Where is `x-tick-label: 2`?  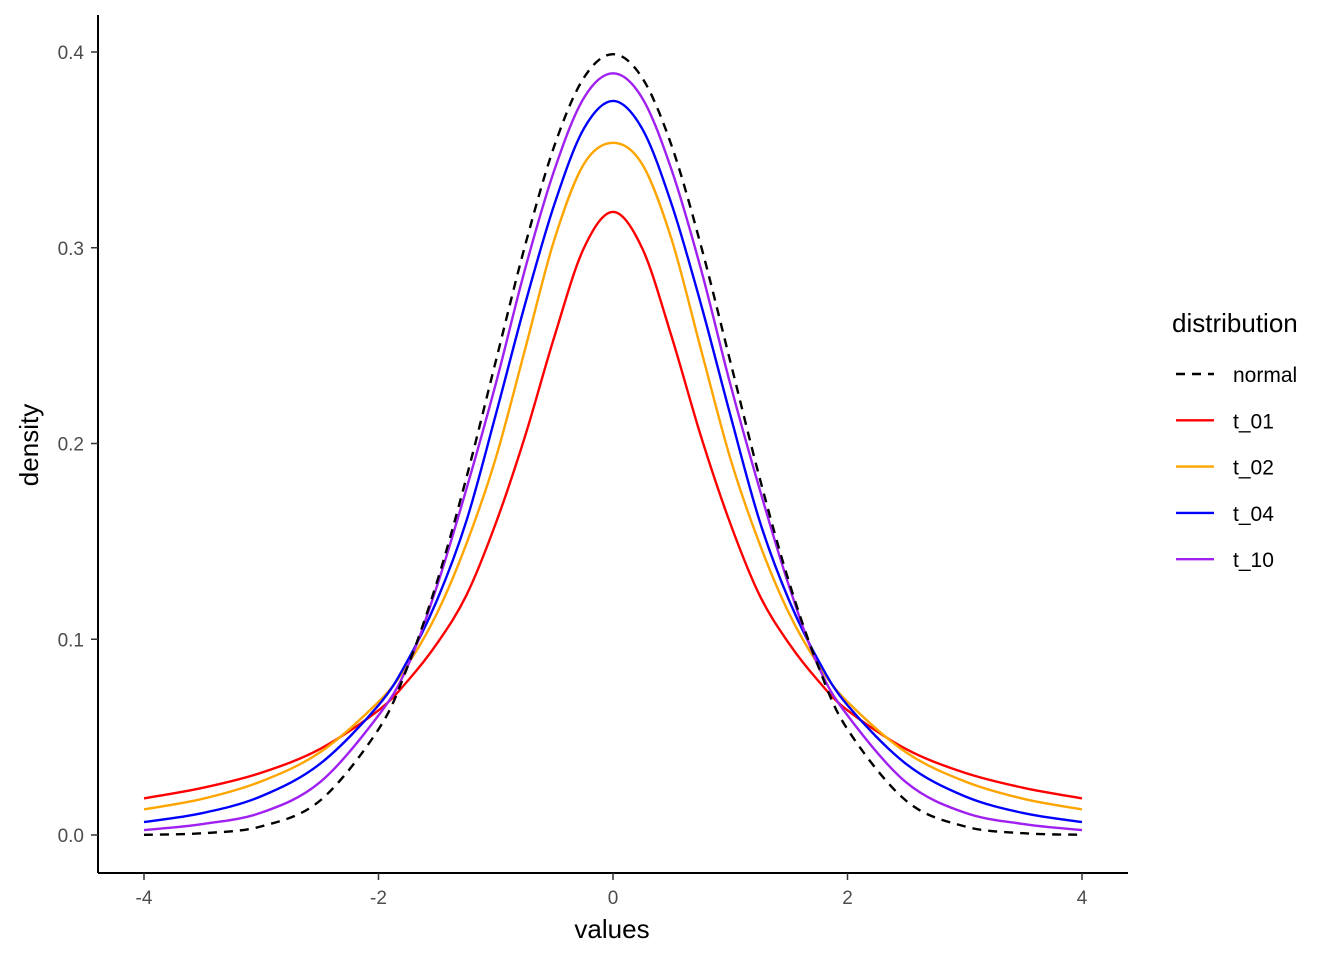 x-tick-label: 2 is located at coordinates (847, 898).